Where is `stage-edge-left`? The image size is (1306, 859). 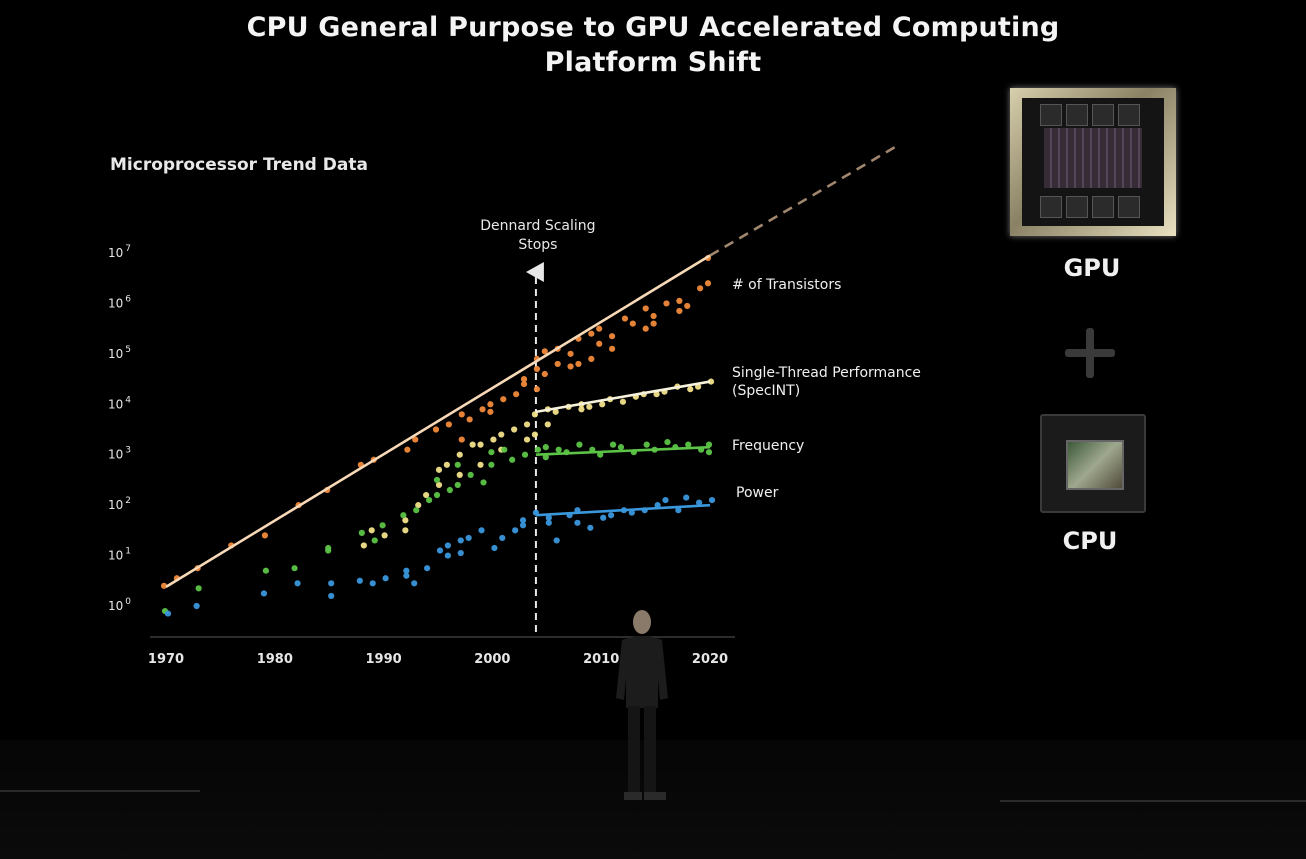
stage-edge-left is located at coordinates (100, 791).